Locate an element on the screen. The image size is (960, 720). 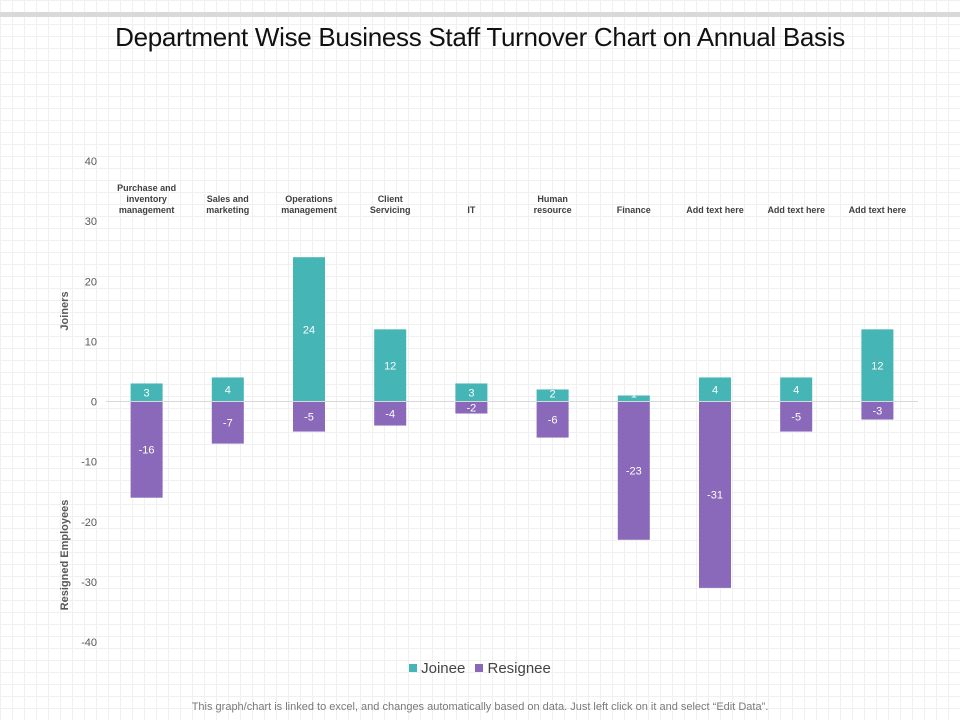
resignee-value-label: -7 is located at coordinates (228, 424).